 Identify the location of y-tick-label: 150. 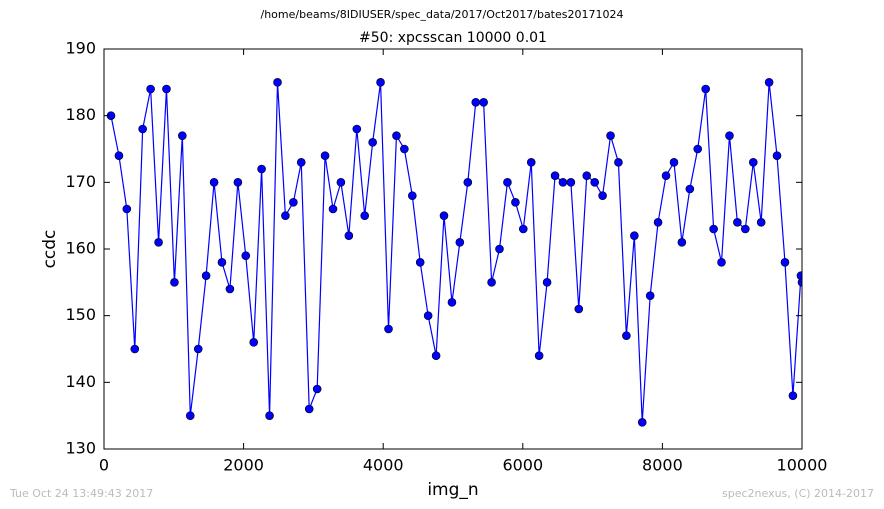
(80, 314).